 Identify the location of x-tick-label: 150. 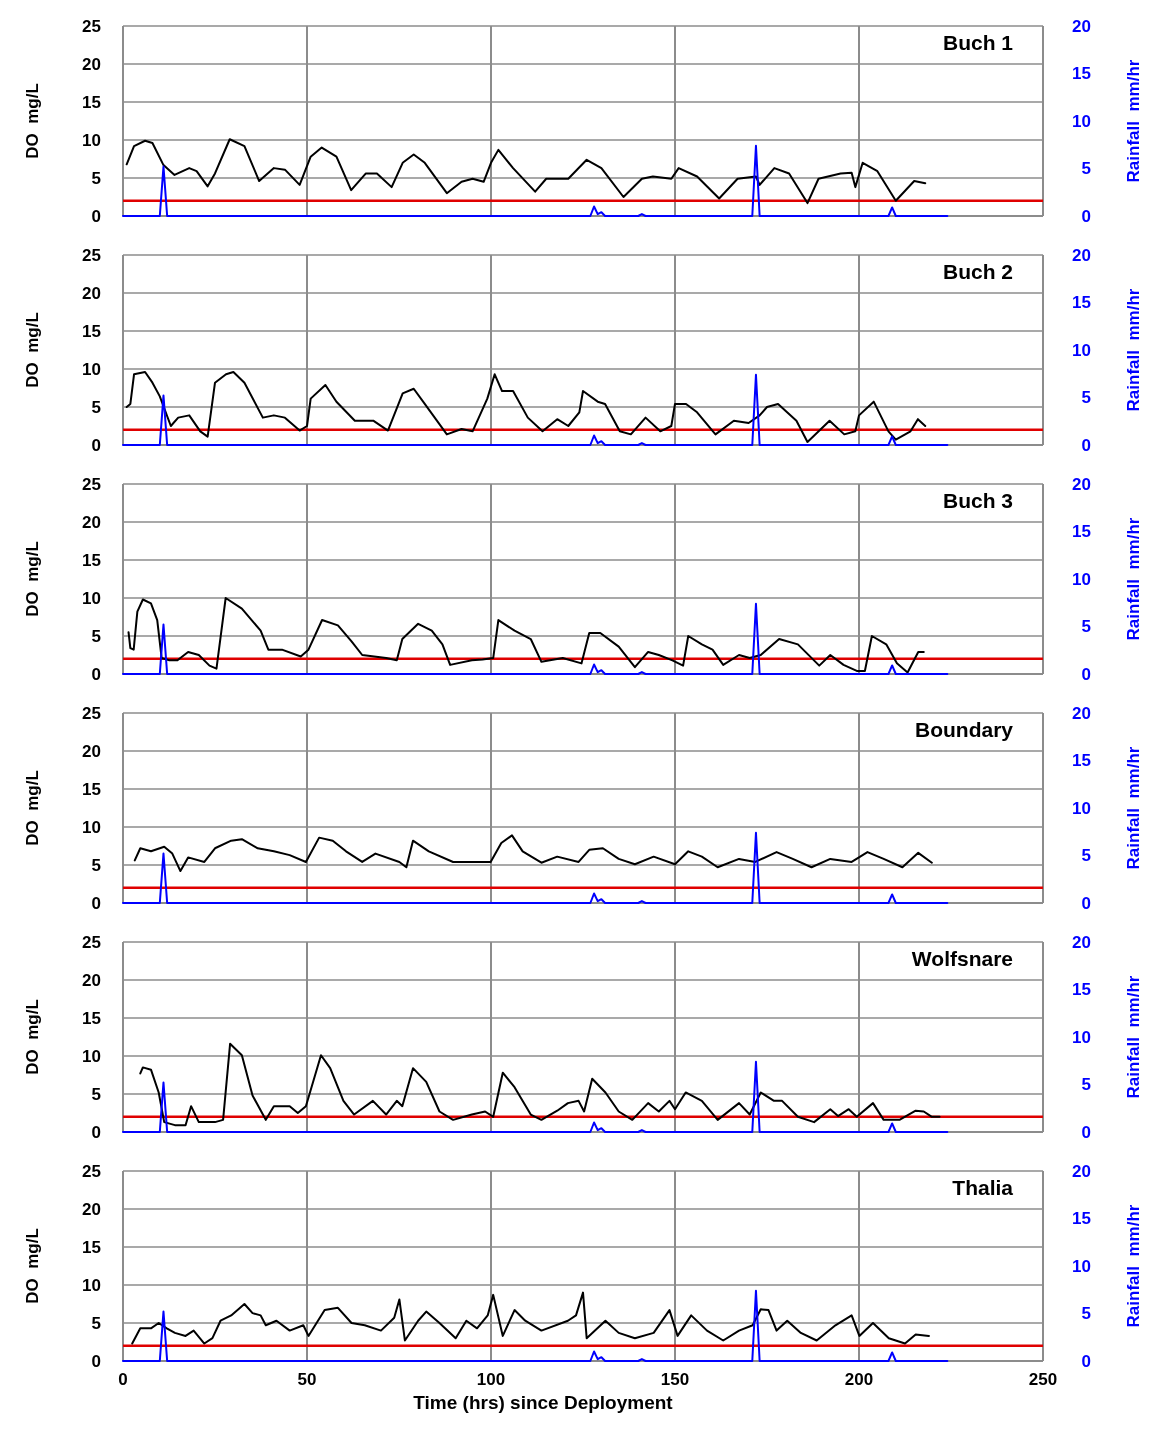
(675, 1379).